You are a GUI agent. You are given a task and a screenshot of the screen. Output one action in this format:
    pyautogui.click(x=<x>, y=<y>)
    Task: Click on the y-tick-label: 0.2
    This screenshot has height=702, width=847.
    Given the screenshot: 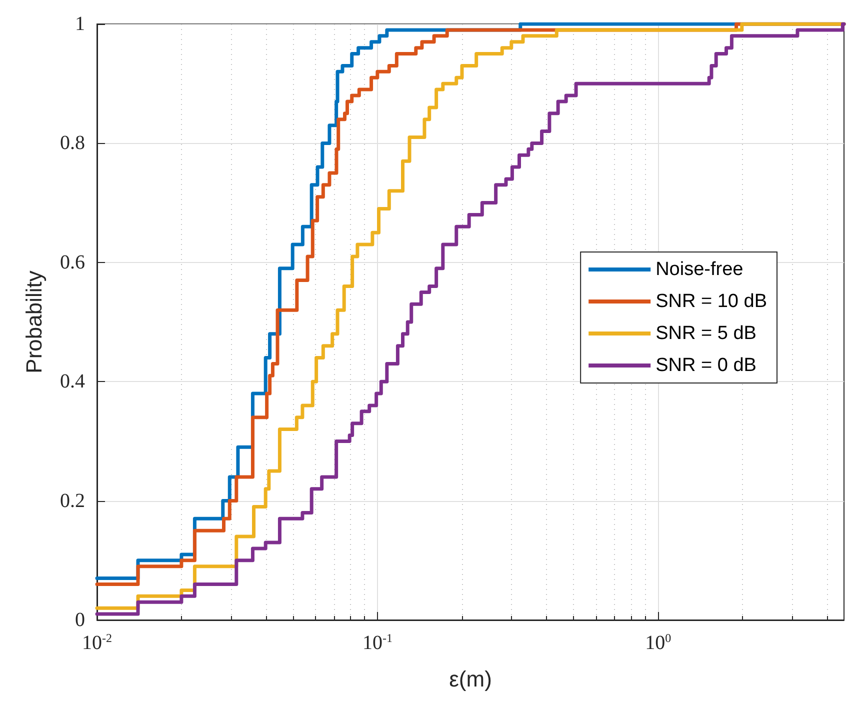 What is the action you would take?
    pyautogui.click(x=72, y=501)
    